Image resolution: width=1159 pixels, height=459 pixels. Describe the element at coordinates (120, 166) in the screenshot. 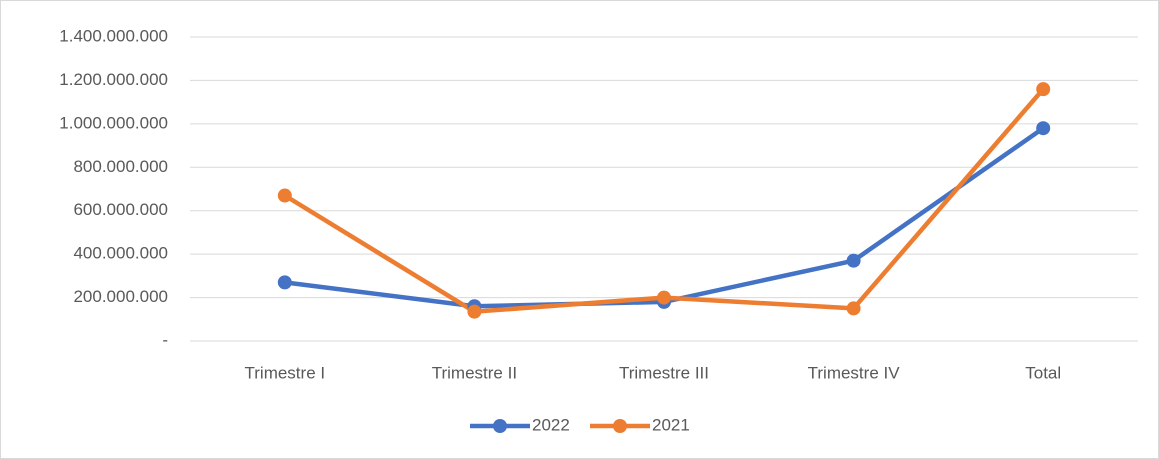

I see `y-tick-label: 800.000.000` at that location.